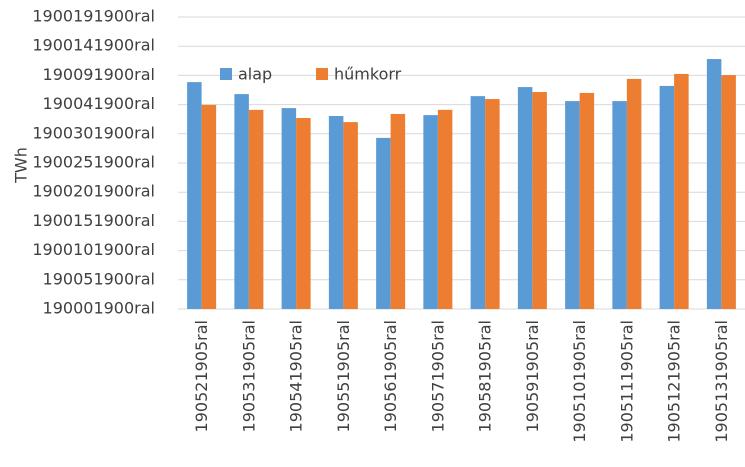 This screenshot has height=467, width=745. Describe the element at coordinates (99, 308) in the screenshot. I see `y-tick-label: 190001900ral` at that location.